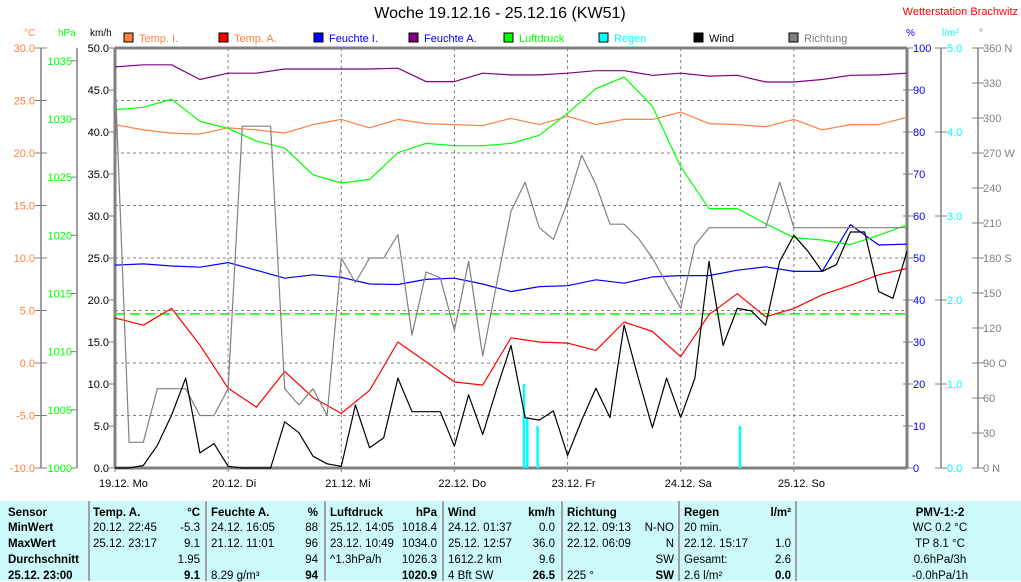 The image size is (1021, 582). What do you see at coordinates (25, 417) in the screenshot?
I see `temp-tick-label: -5.0` at bounding box center [25, 417].